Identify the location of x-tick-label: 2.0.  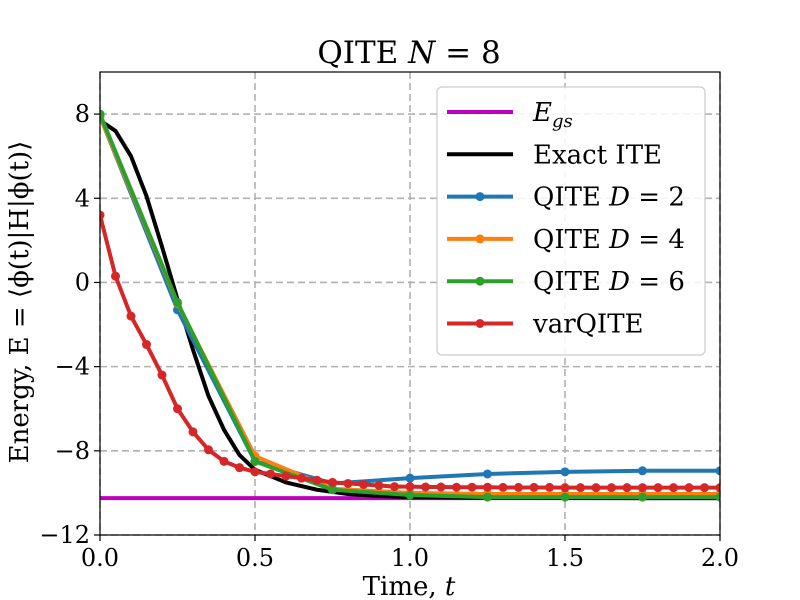
(720, 558).